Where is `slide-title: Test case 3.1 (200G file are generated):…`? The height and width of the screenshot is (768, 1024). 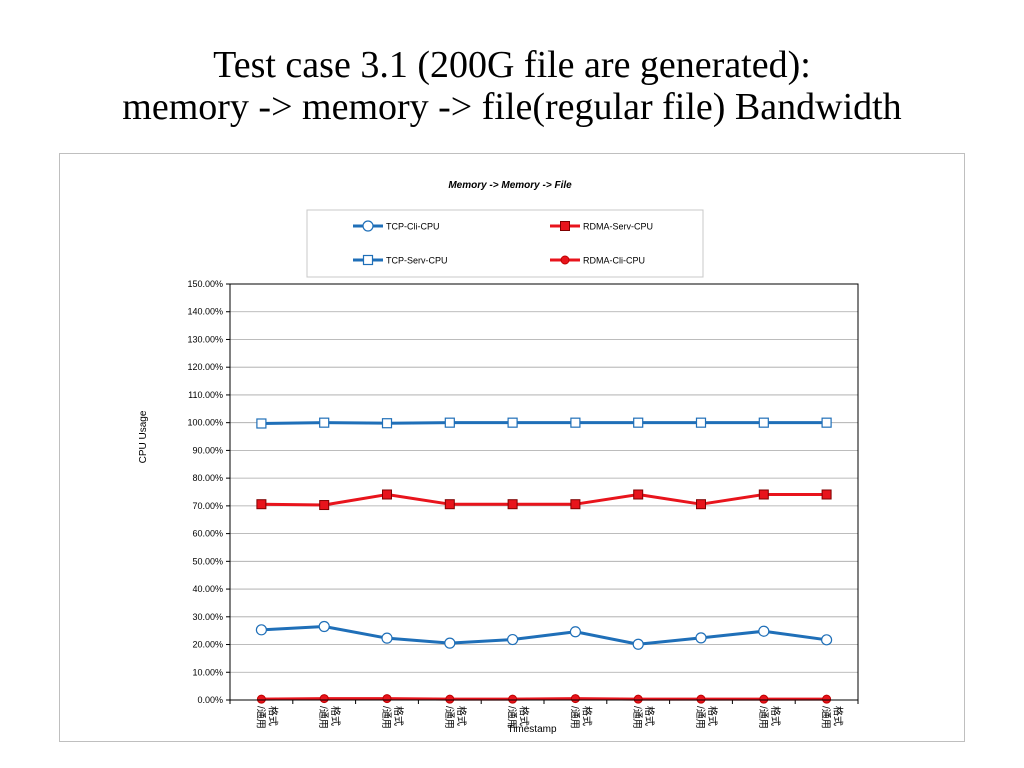
slide-title: Test case 3.1 (200G file are generated):… is located at coordinates (512, 86).